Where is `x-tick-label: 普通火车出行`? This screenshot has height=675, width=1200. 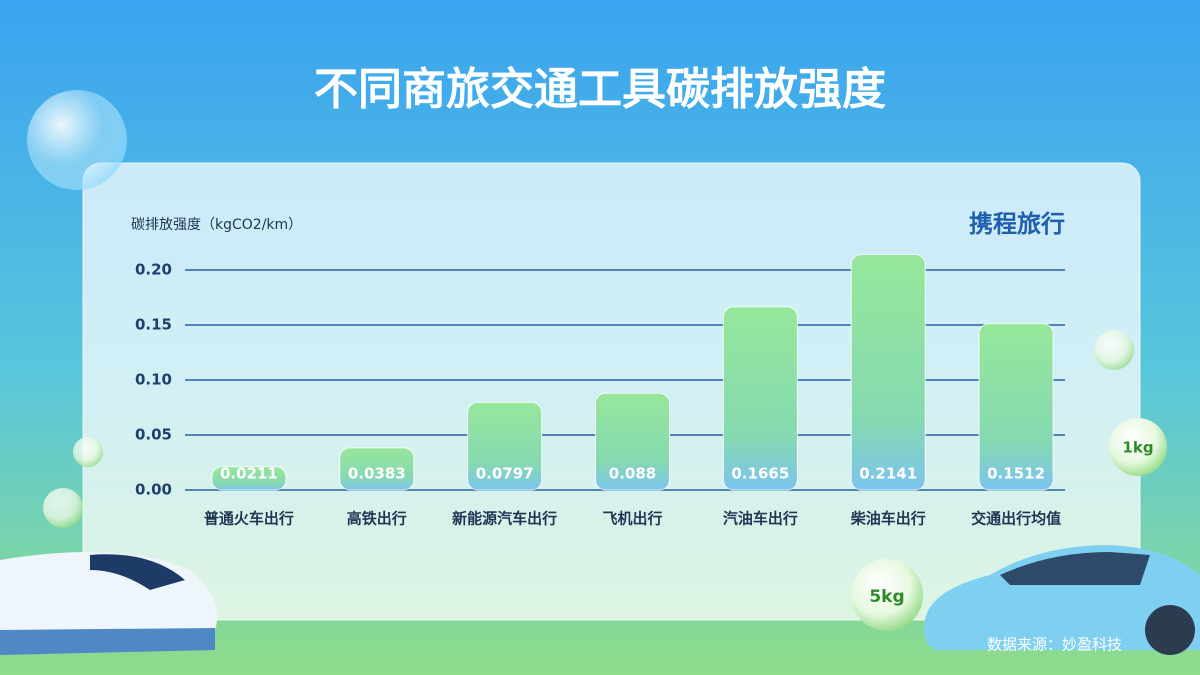
x-tick-label: 普通火车出行 is located at coordinates (249, 519).